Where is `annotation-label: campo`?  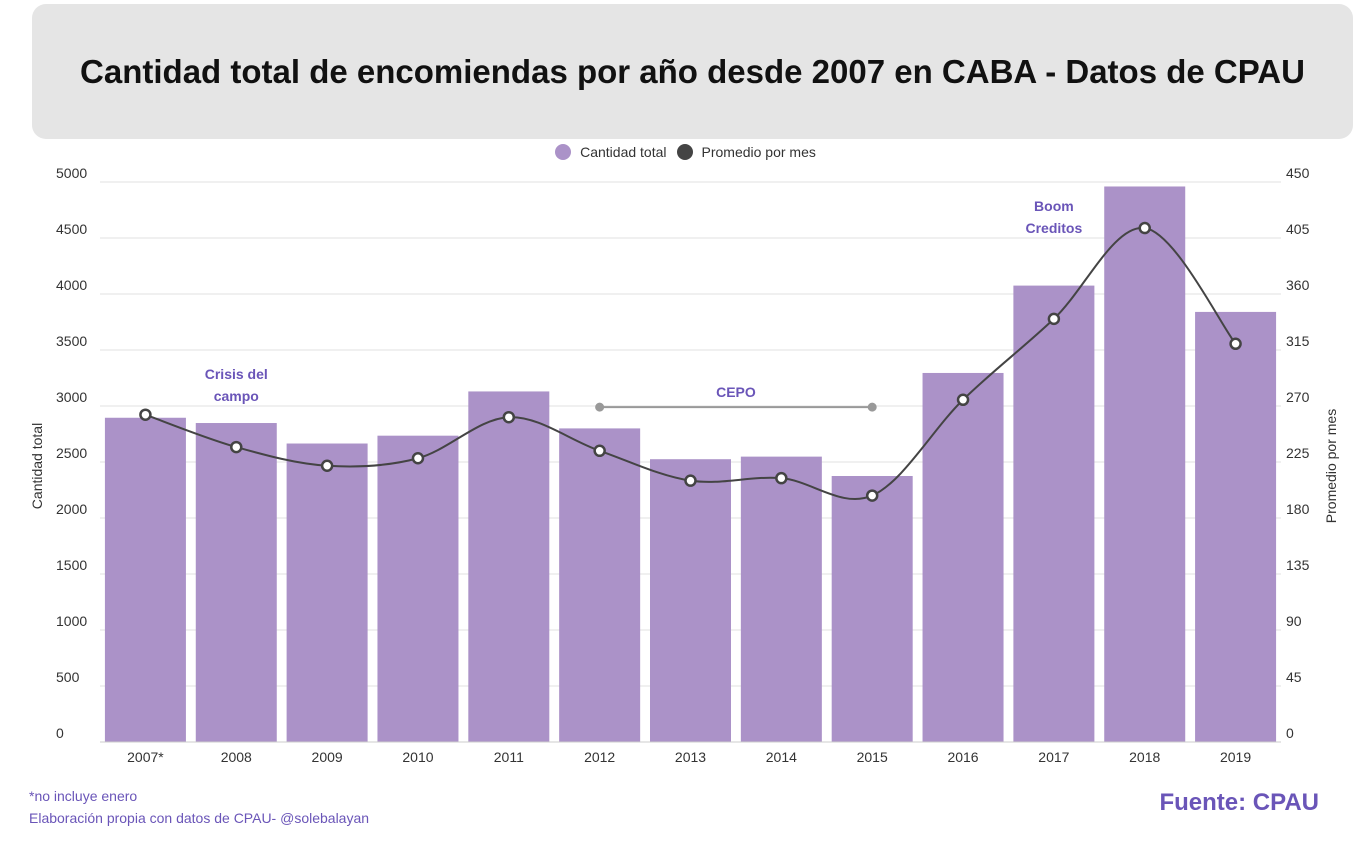 annotation-label: campo is located at coordinates (236, 396).